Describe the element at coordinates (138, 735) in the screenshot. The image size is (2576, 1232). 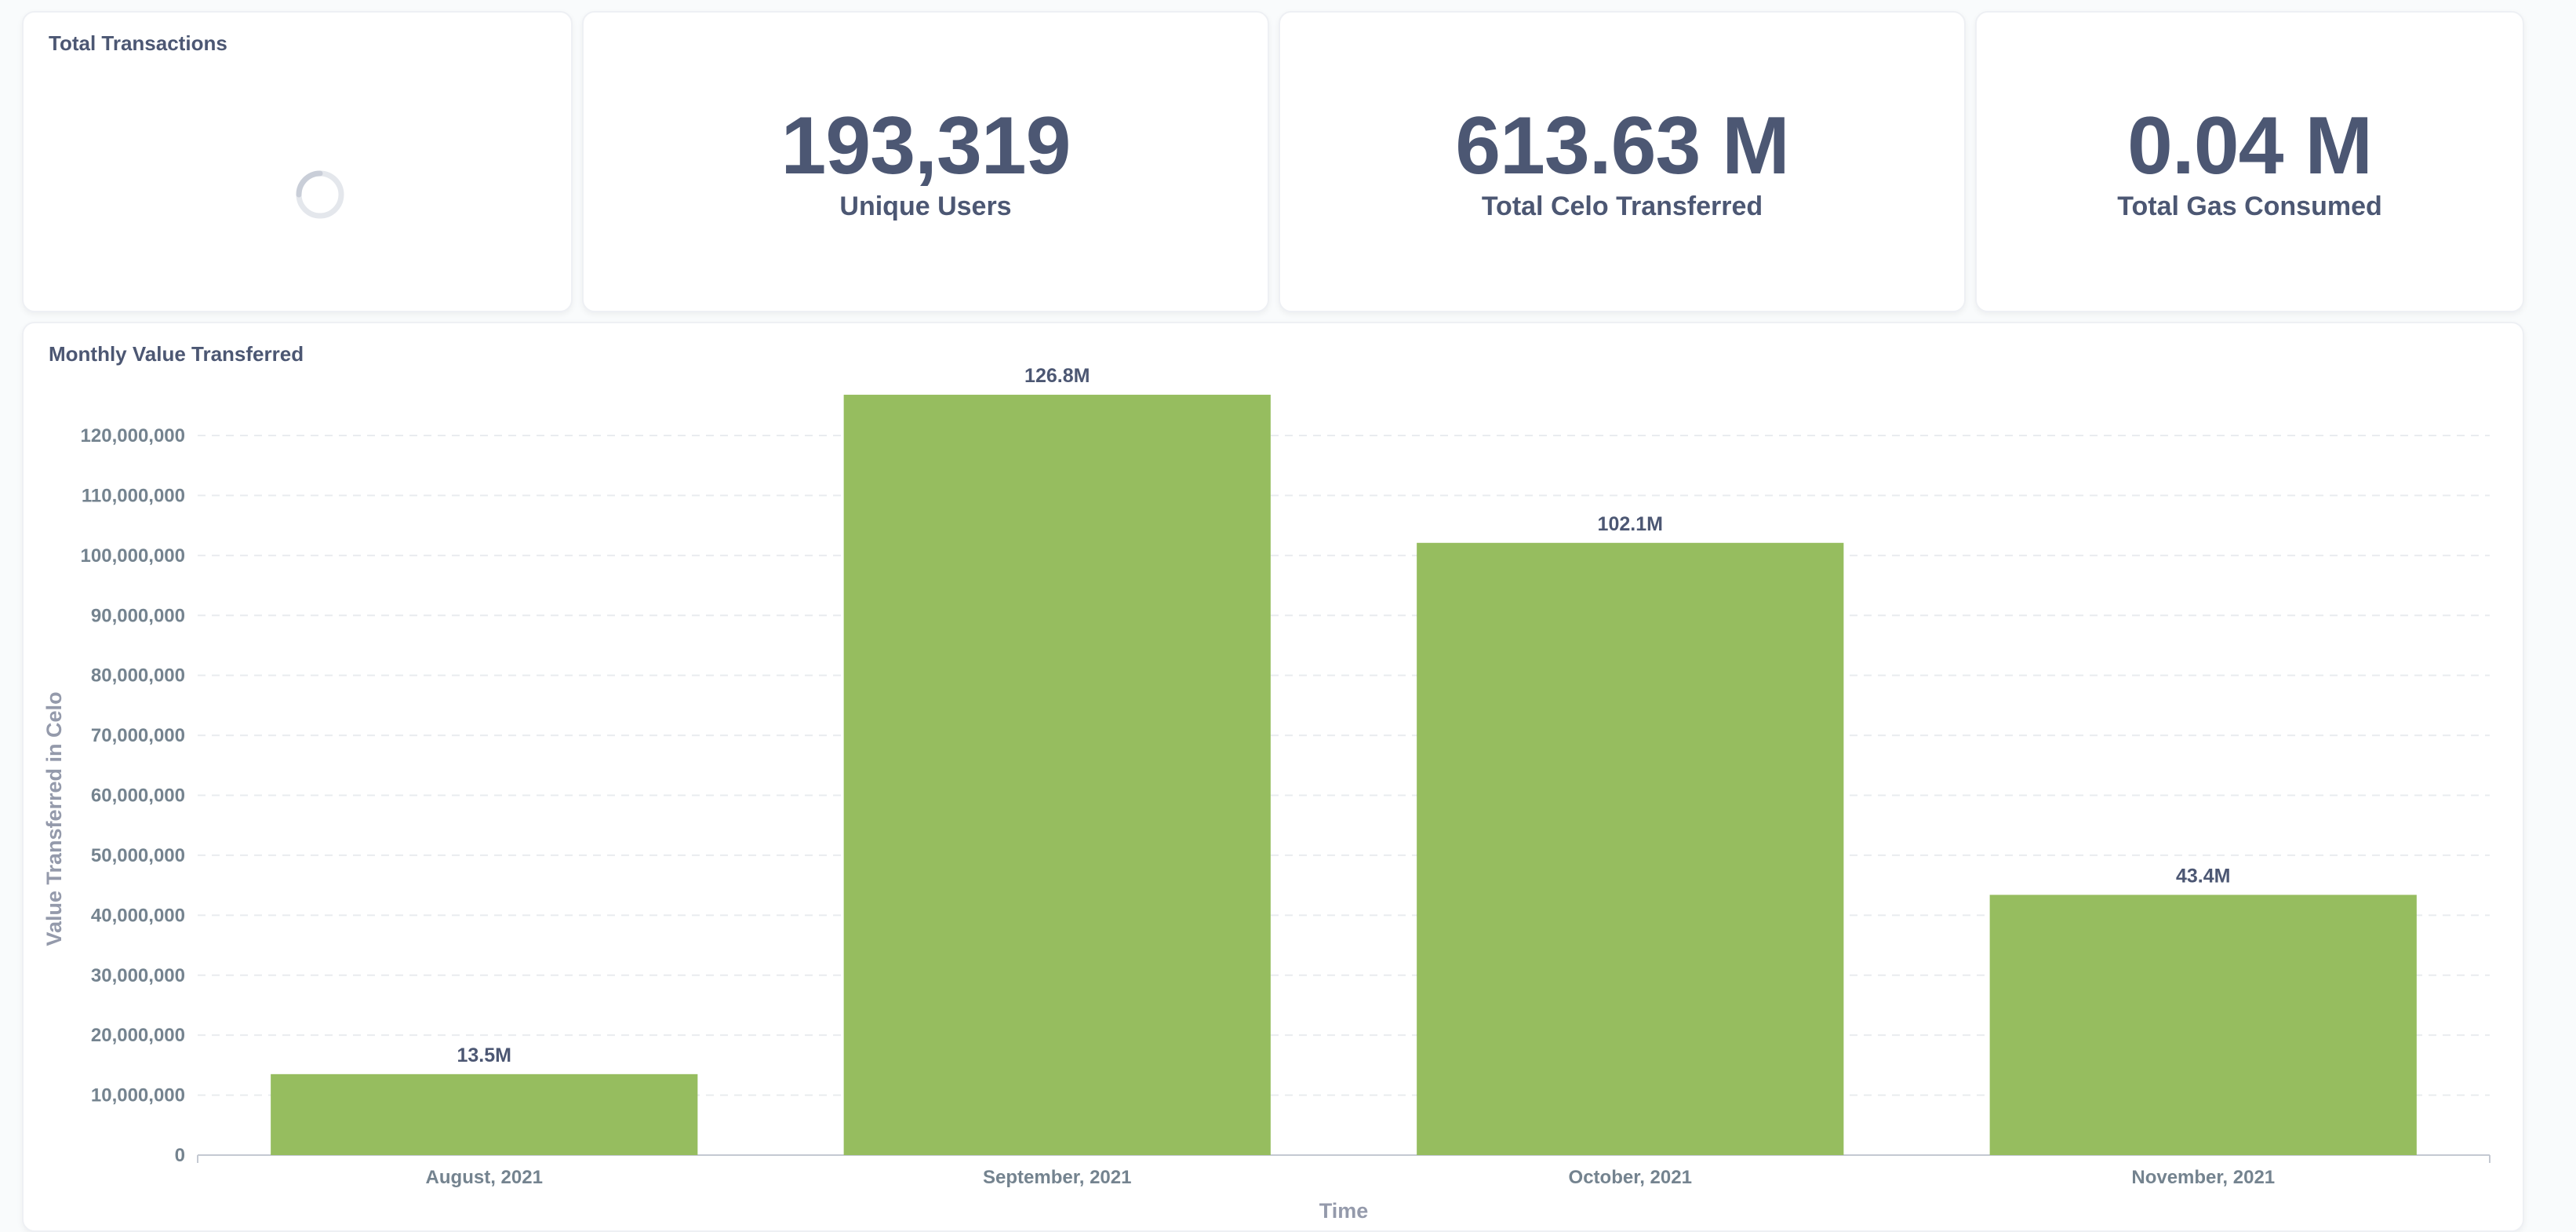
I see `y-tick-label: 70,000,000` at that location.